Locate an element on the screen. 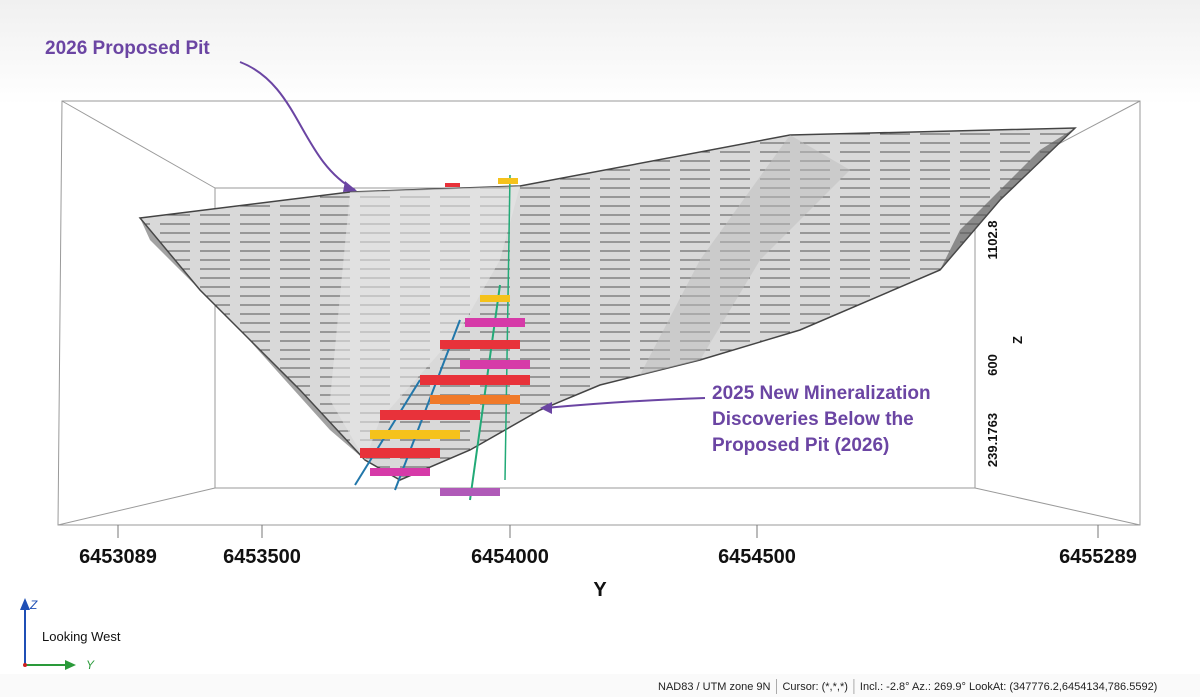 The width and height of the screenshot is (1200, 697). y-tick-label: 6454000 is located at coordinates (510, 557).